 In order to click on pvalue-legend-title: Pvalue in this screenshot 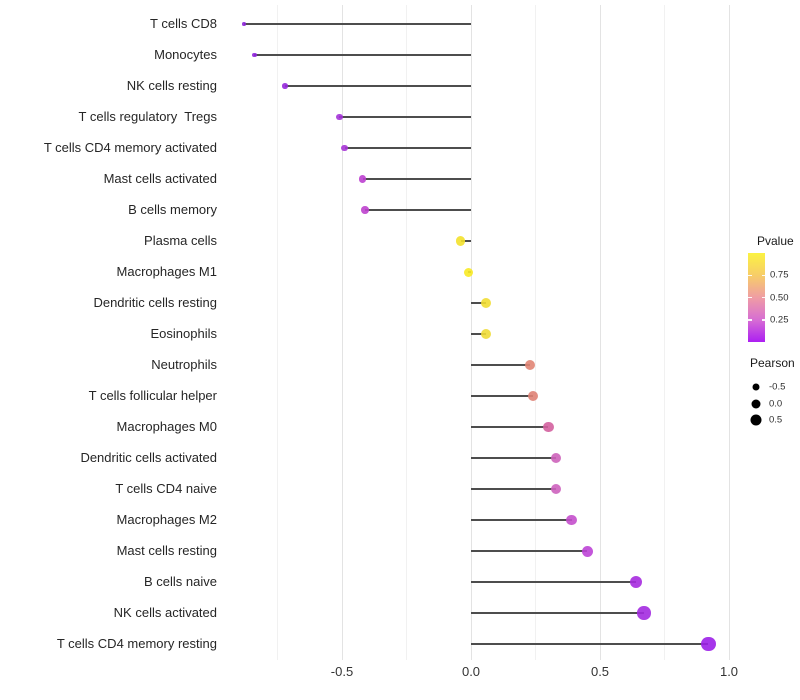, I will do `click(775, 241)`.